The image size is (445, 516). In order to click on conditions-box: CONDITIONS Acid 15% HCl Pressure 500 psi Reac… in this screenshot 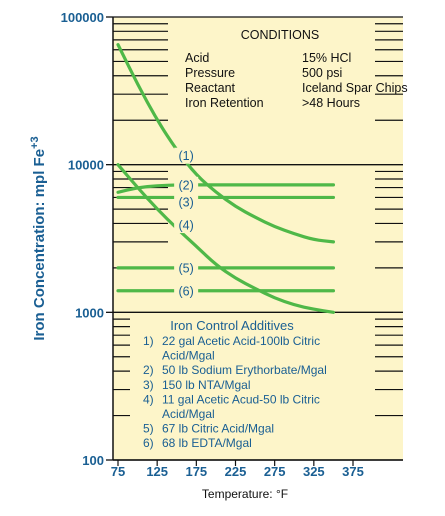, I will do `click(291, 75)`.